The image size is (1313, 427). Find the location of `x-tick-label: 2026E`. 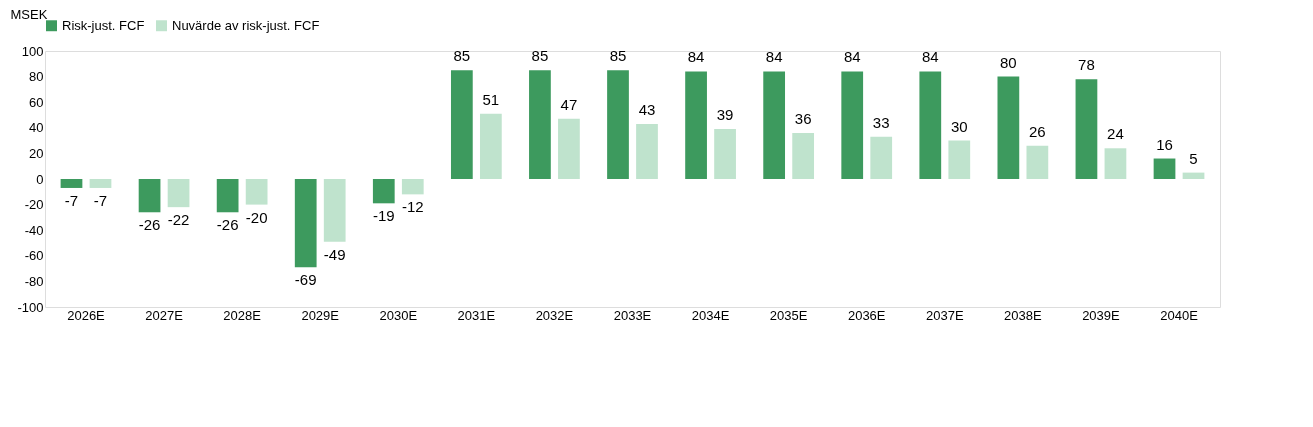

x-tick-label: 2026E is located at coordinates (86, 315).